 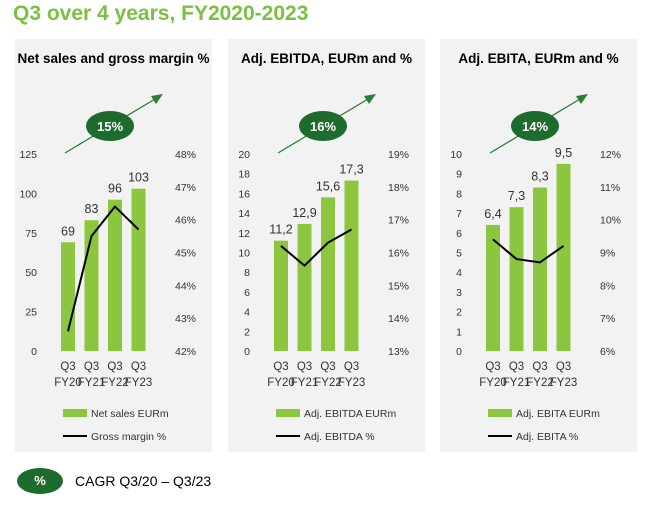 I want to click on y-right-tick-label: 42%, so click(x=185, y=352).